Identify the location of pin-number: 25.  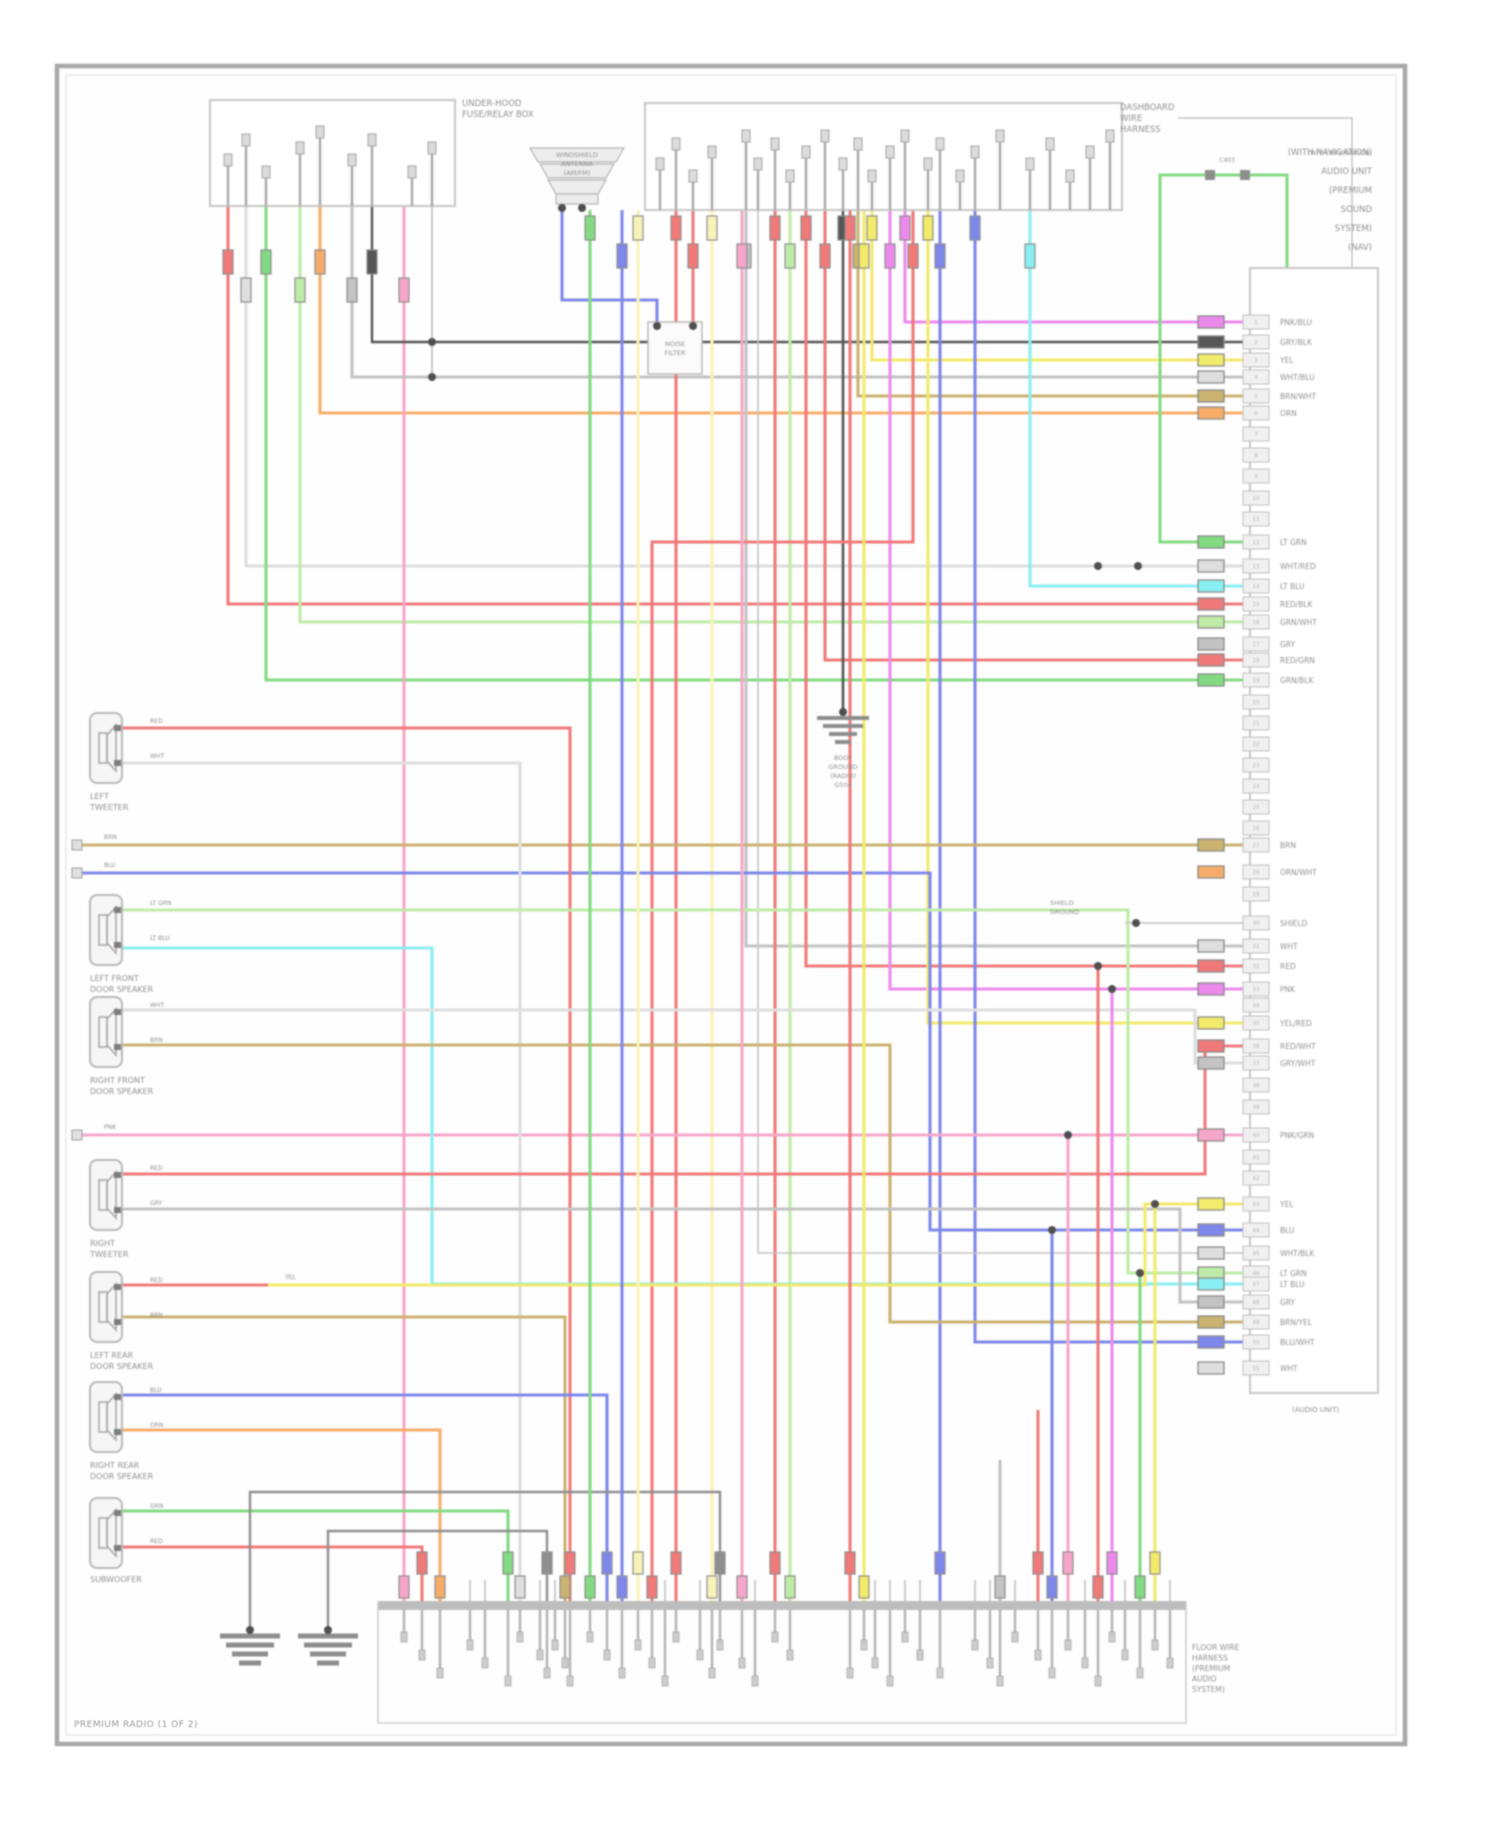
(1256, 808).